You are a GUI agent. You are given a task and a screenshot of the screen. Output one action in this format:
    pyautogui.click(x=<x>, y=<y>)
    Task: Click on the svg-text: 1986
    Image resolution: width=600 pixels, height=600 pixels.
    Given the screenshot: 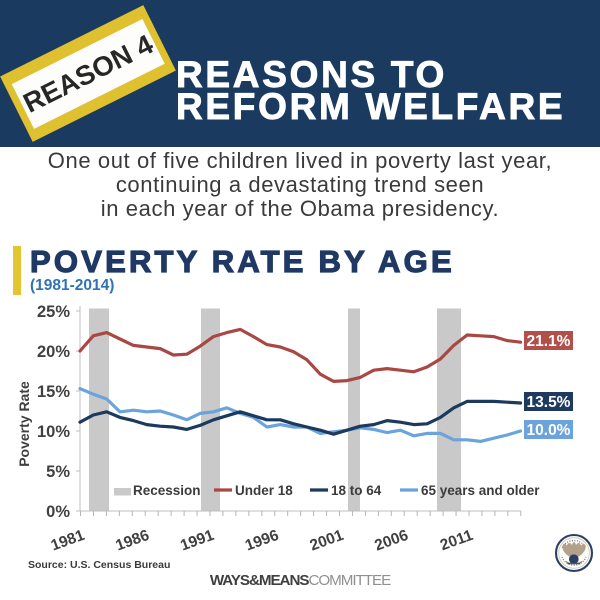 What is the action you would take?
    pyautogui.click(x=132, y=541)
    